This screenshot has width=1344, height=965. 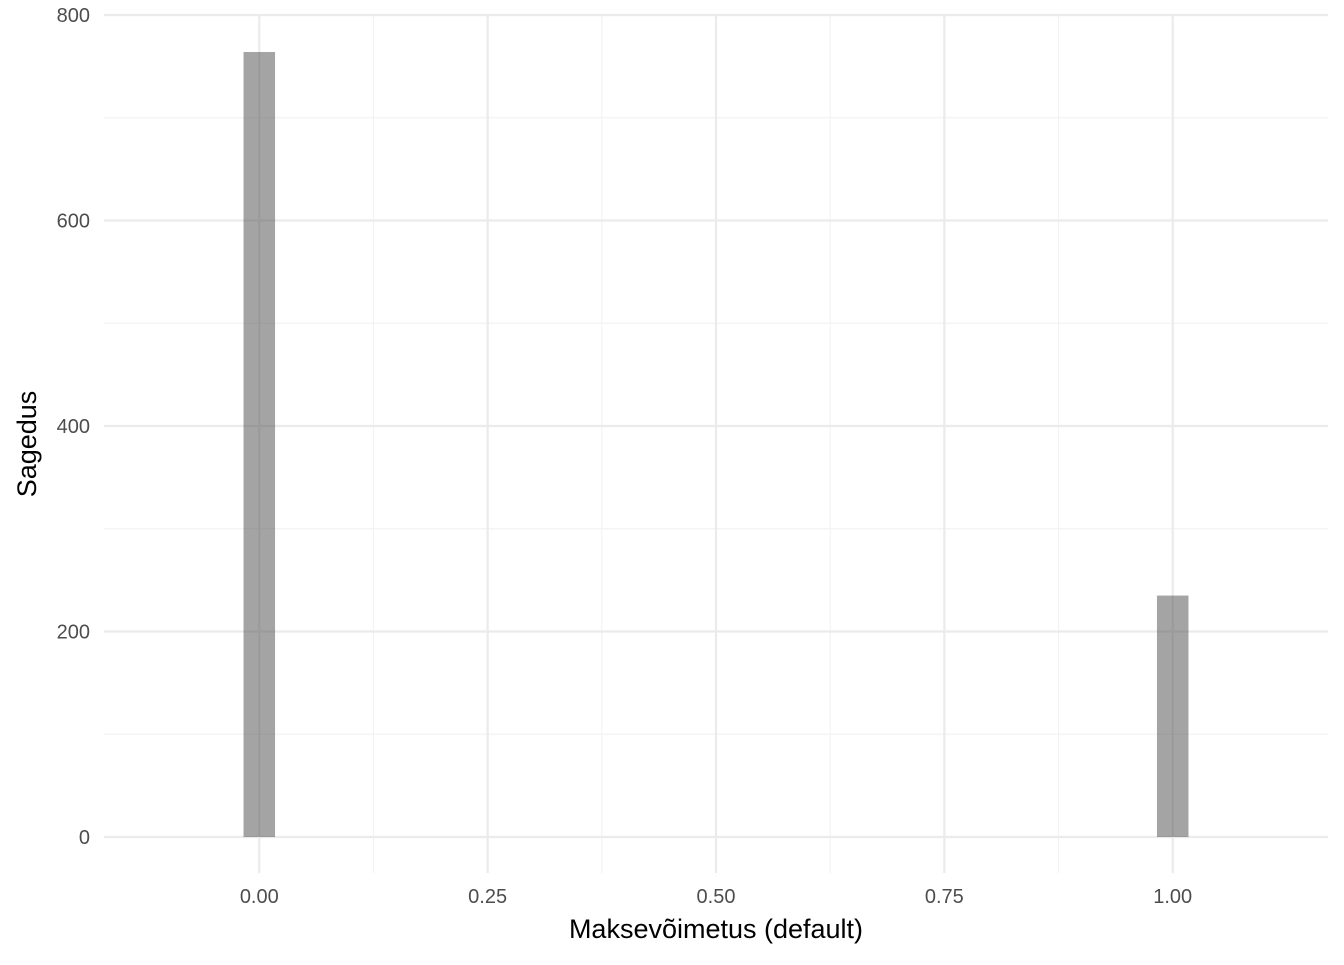 What do you see at coordinates (259, 897) in the screenshot?
I see `x-tick-label: 0.00` at bounding box center [259, 897].